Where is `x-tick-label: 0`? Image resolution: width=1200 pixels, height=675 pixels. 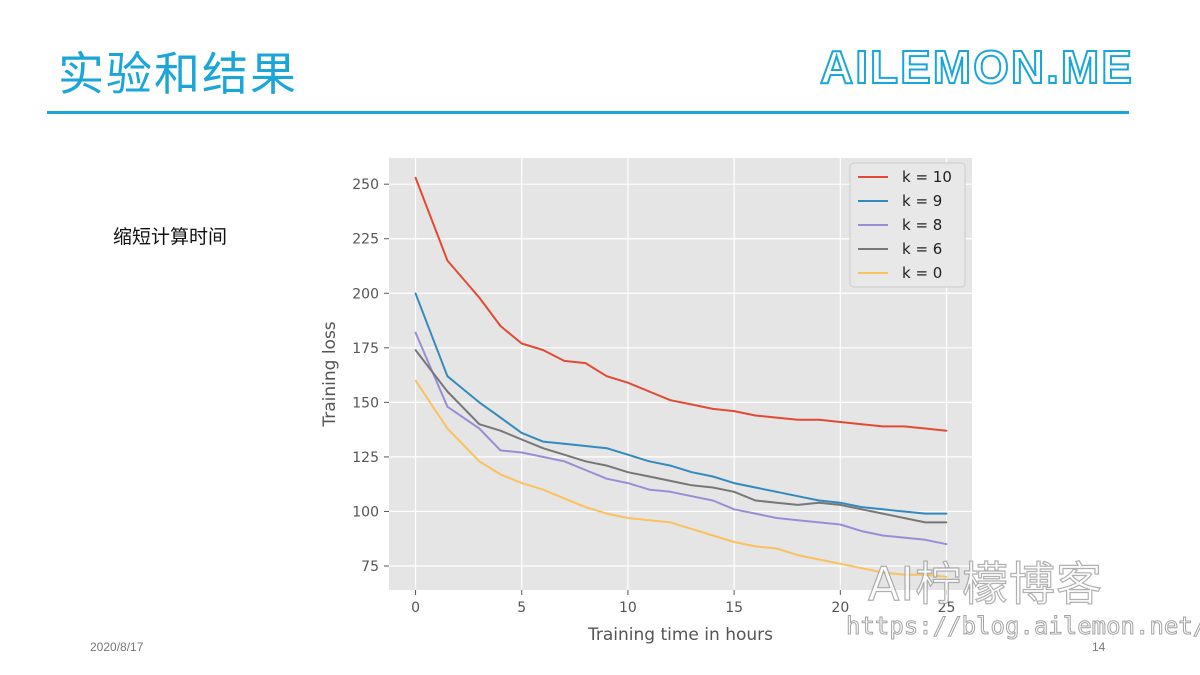 x-tick-label: 0 is located at coordinates (415, 608).